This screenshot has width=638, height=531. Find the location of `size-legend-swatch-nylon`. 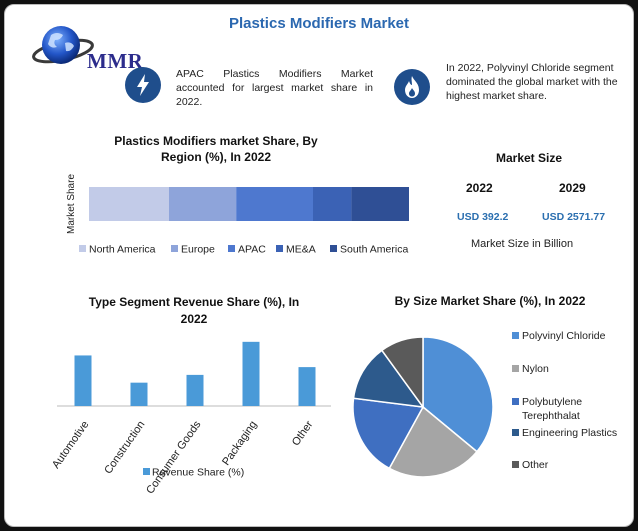

size-legend-swatch-nylon is located at coordinates (515, 368).